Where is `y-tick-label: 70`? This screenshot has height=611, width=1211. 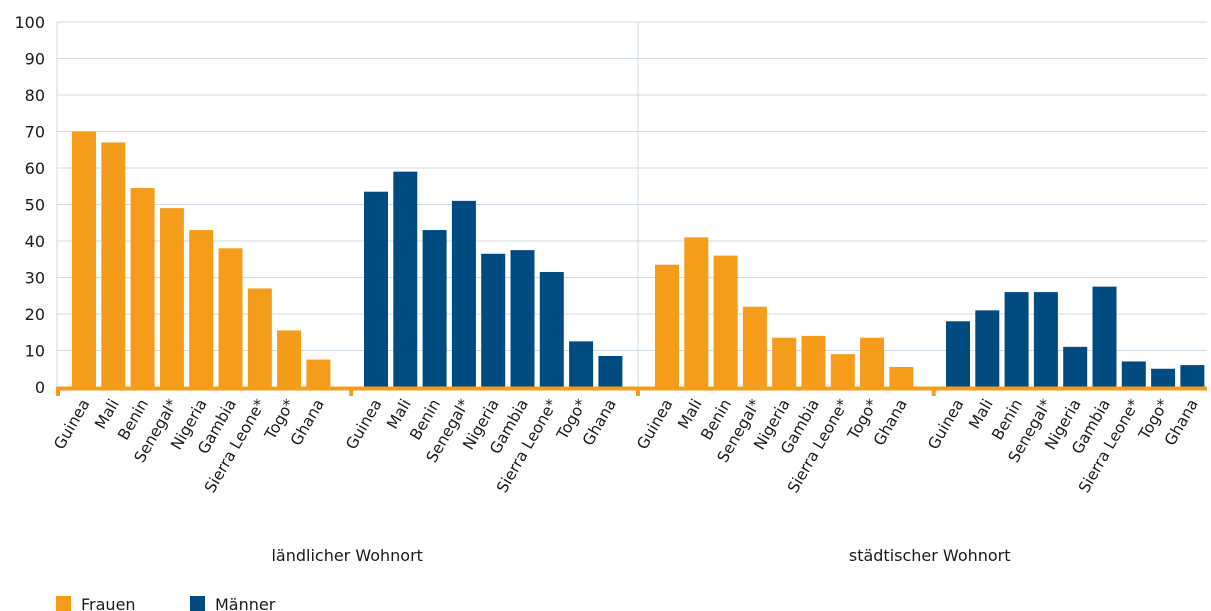
y-tick-label: 70 is located at coordinates (35, 132).